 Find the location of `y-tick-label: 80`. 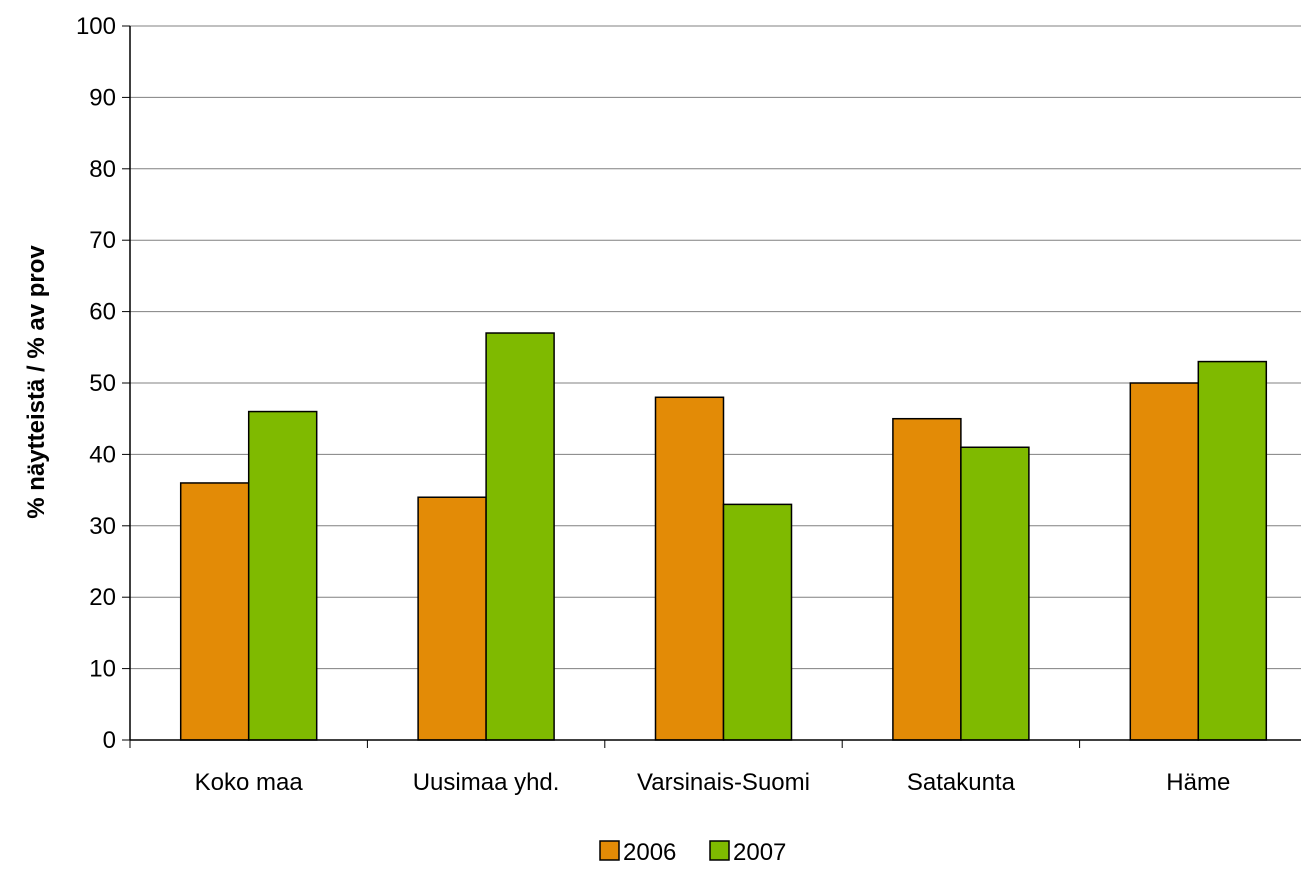

y-tick-label: 80 is located at coordinates (102, 169).